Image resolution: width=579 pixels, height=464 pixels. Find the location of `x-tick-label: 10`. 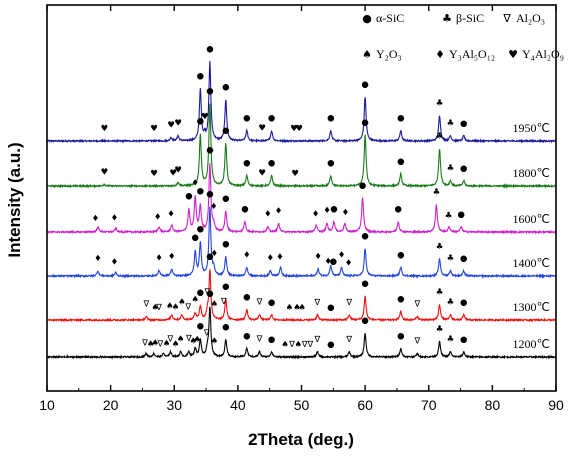

x-tick-label: 10 is located at coordinates (47, 405).